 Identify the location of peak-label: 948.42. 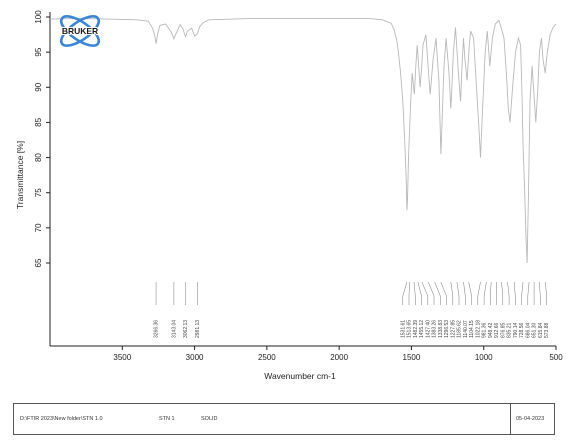
(491, 330).